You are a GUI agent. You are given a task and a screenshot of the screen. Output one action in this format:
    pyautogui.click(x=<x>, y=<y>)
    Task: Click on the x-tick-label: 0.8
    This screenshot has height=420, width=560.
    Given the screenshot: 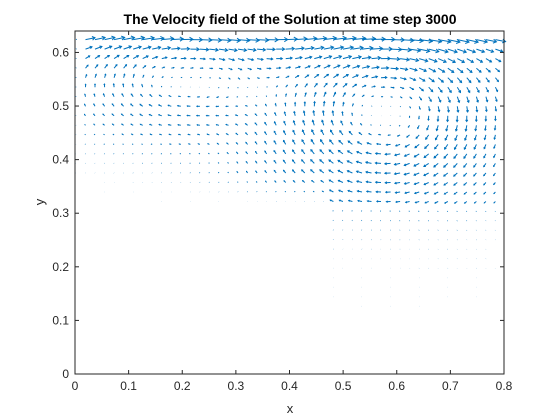 What is the action you would take?
    pyautogui.click(x=504, y=386)
    